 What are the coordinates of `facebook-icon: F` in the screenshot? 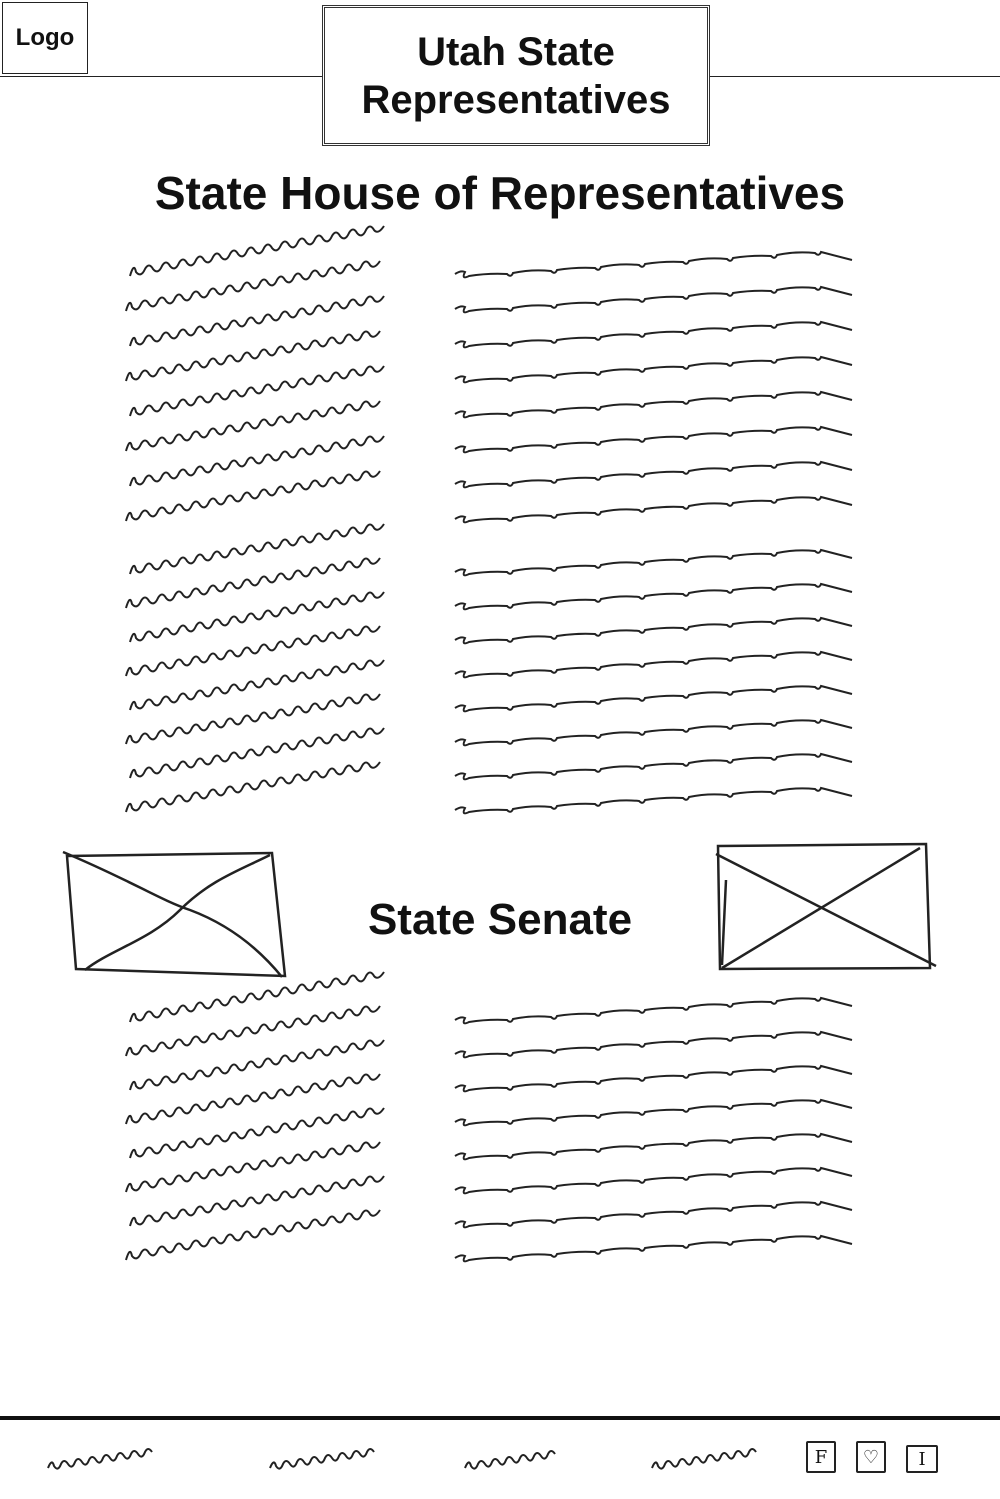 It's located at (821, 1457).